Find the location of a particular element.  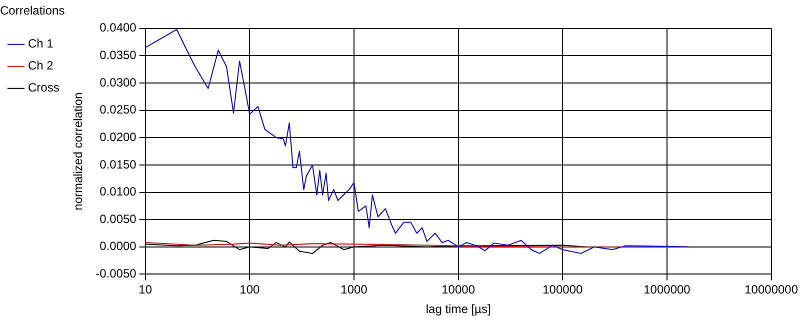

x-tick-label: 10000000 is located at coordinates (771, 289).